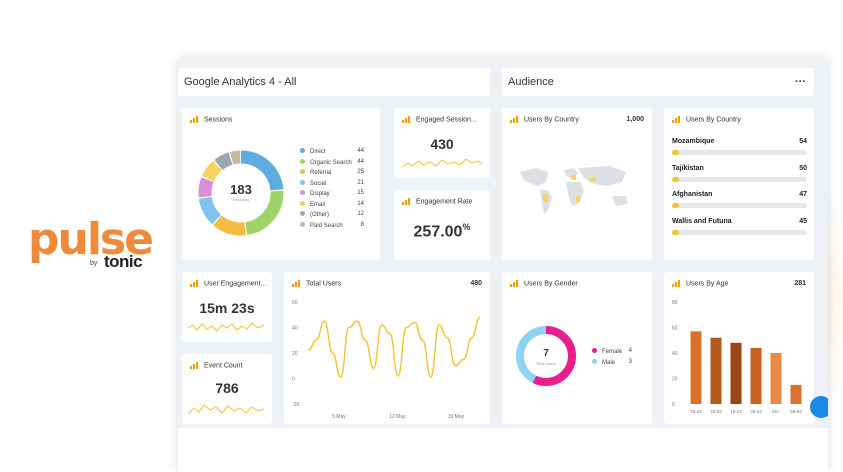 This screenshot has height=472, width=843. Describe the element at coordinates (360, 193) in the screenshot. I see `legend-value: 15` at that location.